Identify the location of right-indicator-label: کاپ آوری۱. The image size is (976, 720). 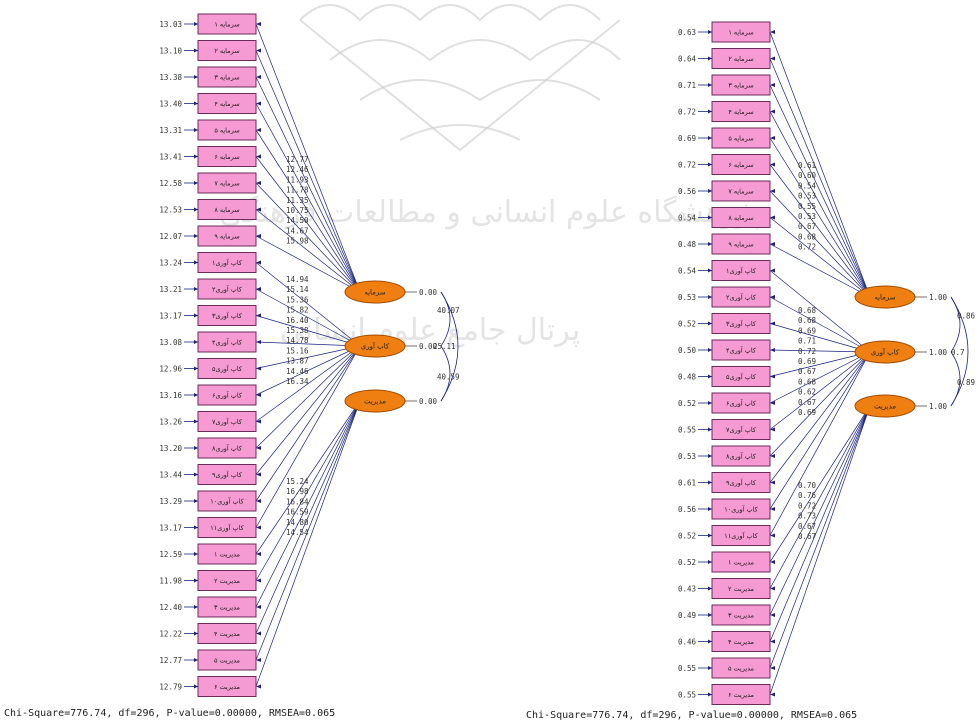
(741, 270).